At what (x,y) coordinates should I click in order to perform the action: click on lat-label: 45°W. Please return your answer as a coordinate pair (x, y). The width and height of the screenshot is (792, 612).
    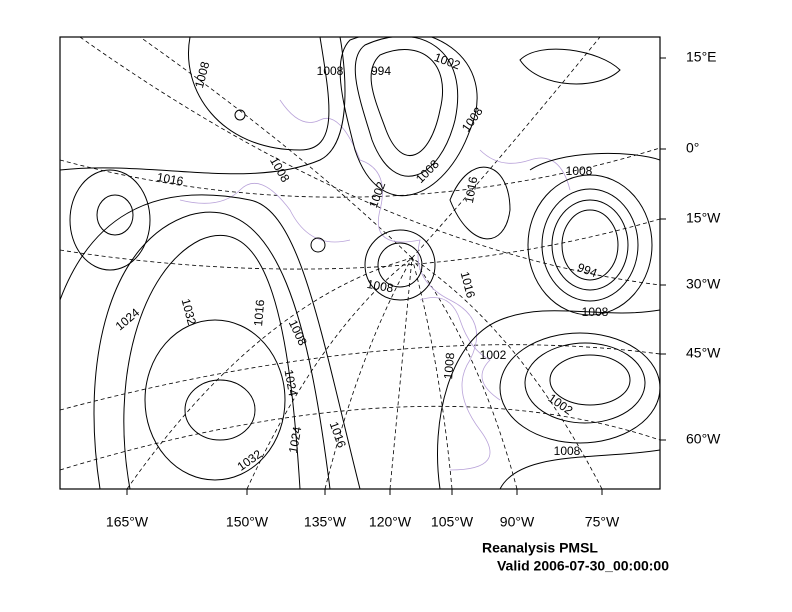
    Looking at the image, I should click on (703, 353).